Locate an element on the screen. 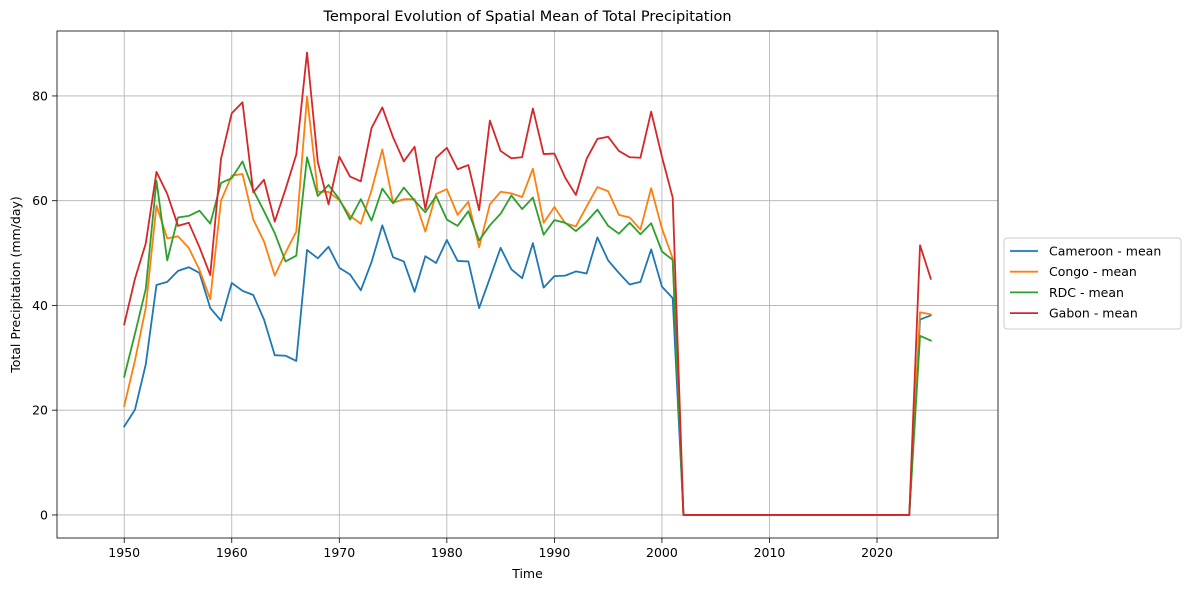  x-tick-label: 1980 is located at coordinates (447, 552).